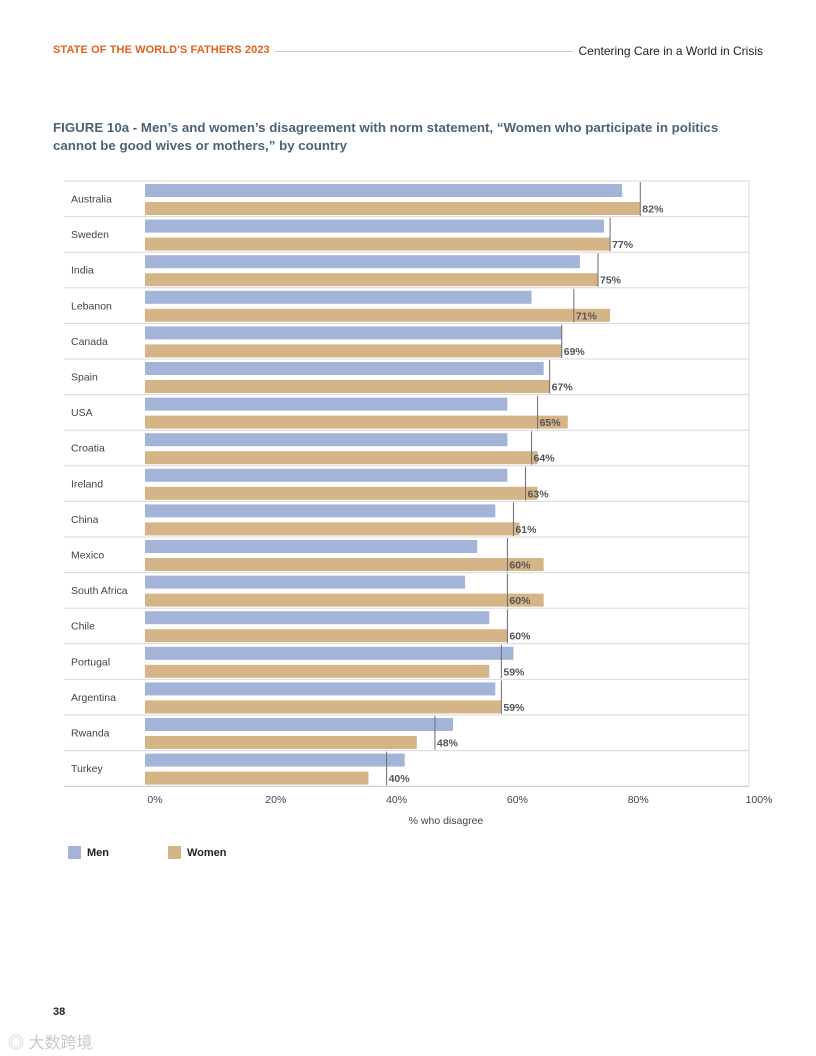 This screenshot has height=1056, width=816. Describe the element at coordinates (59, 1012) in the screenshot. I see `page-number: 38` at that location.